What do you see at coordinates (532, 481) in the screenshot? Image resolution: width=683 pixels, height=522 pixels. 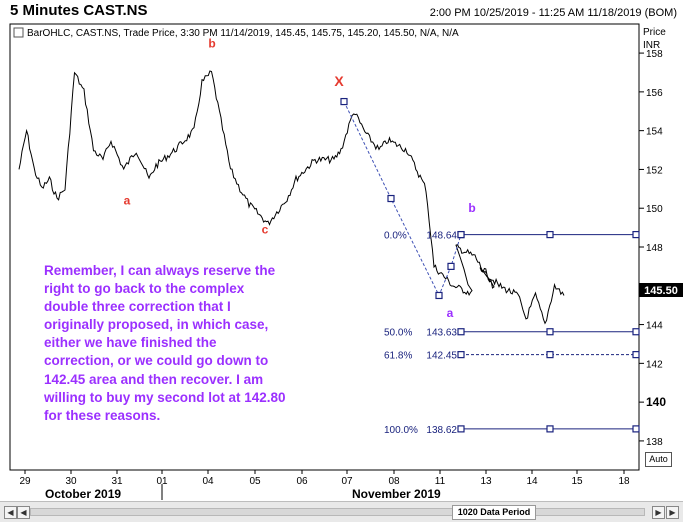 I see `x-tick-label: 14` at bounding box center [532, 481].